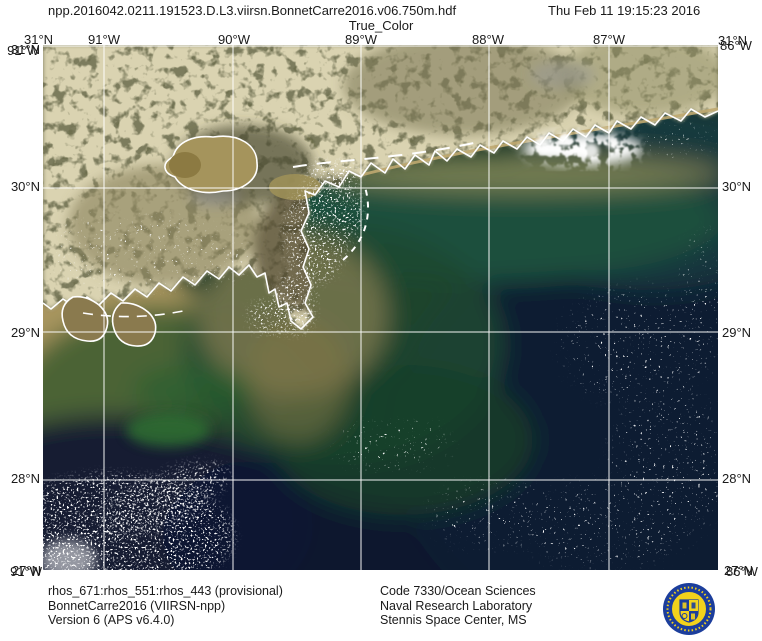  Describe the element at coordinates (458, 591) in the screenshot. I see `footer-org-line: Code 7330/Ocean Sciences` at that location.